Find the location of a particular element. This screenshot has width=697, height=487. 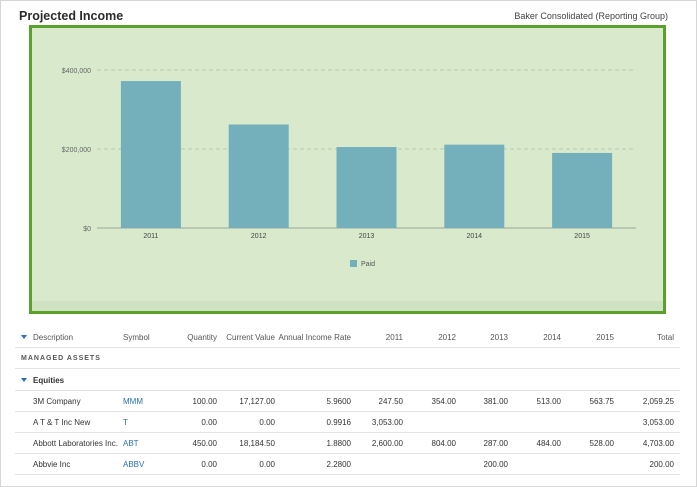

row-rate: 0.9916 is located at coordinates (338, 422).